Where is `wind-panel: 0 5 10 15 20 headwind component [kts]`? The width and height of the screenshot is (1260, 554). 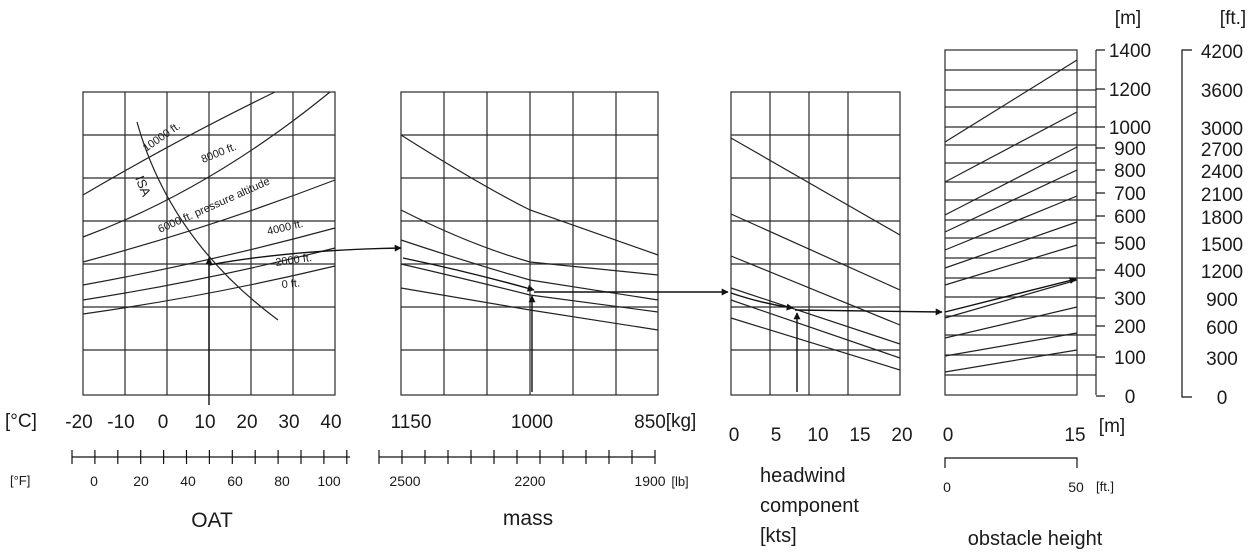 wind-panel: 0 5 10 15 20 headwind component [kts] is located at coordinates (821, 319).